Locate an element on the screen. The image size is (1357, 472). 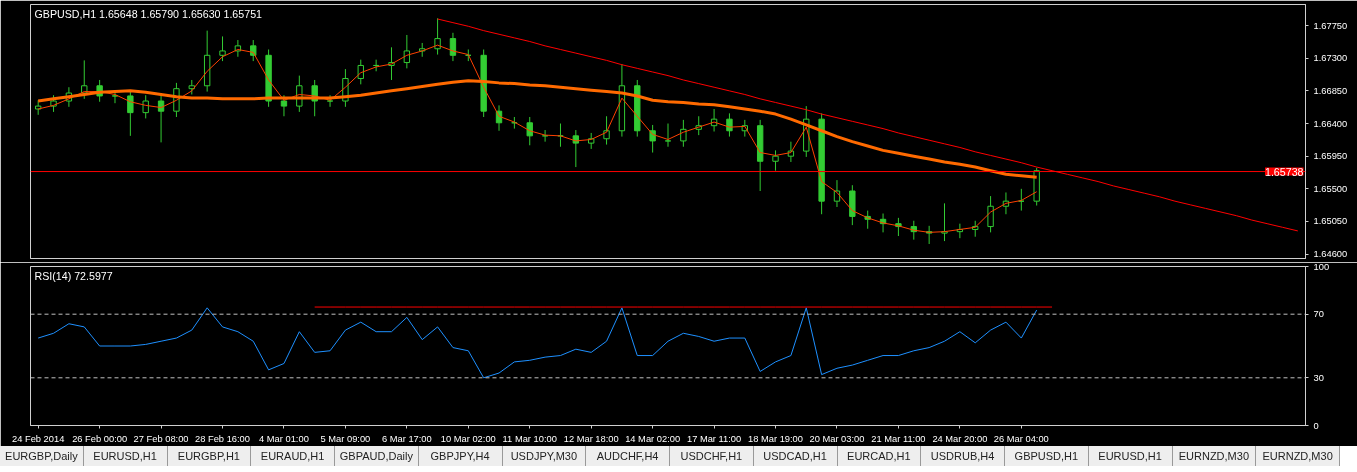
y-tick-label: 1.65950 is located at coordinates (1330, 156).